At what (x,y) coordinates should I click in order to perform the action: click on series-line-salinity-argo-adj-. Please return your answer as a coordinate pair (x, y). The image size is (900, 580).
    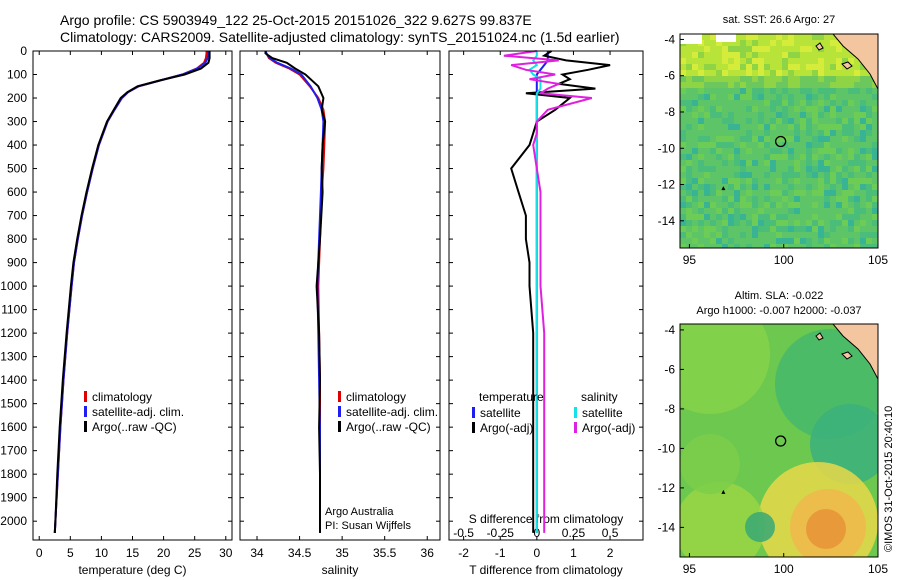
    Looking at the image, I should click on (548, 291).